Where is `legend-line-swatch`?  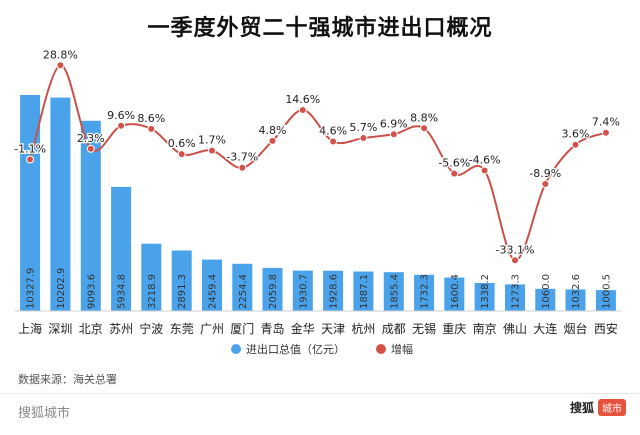
legend-line-swatch is located at coordinates (381, 349).